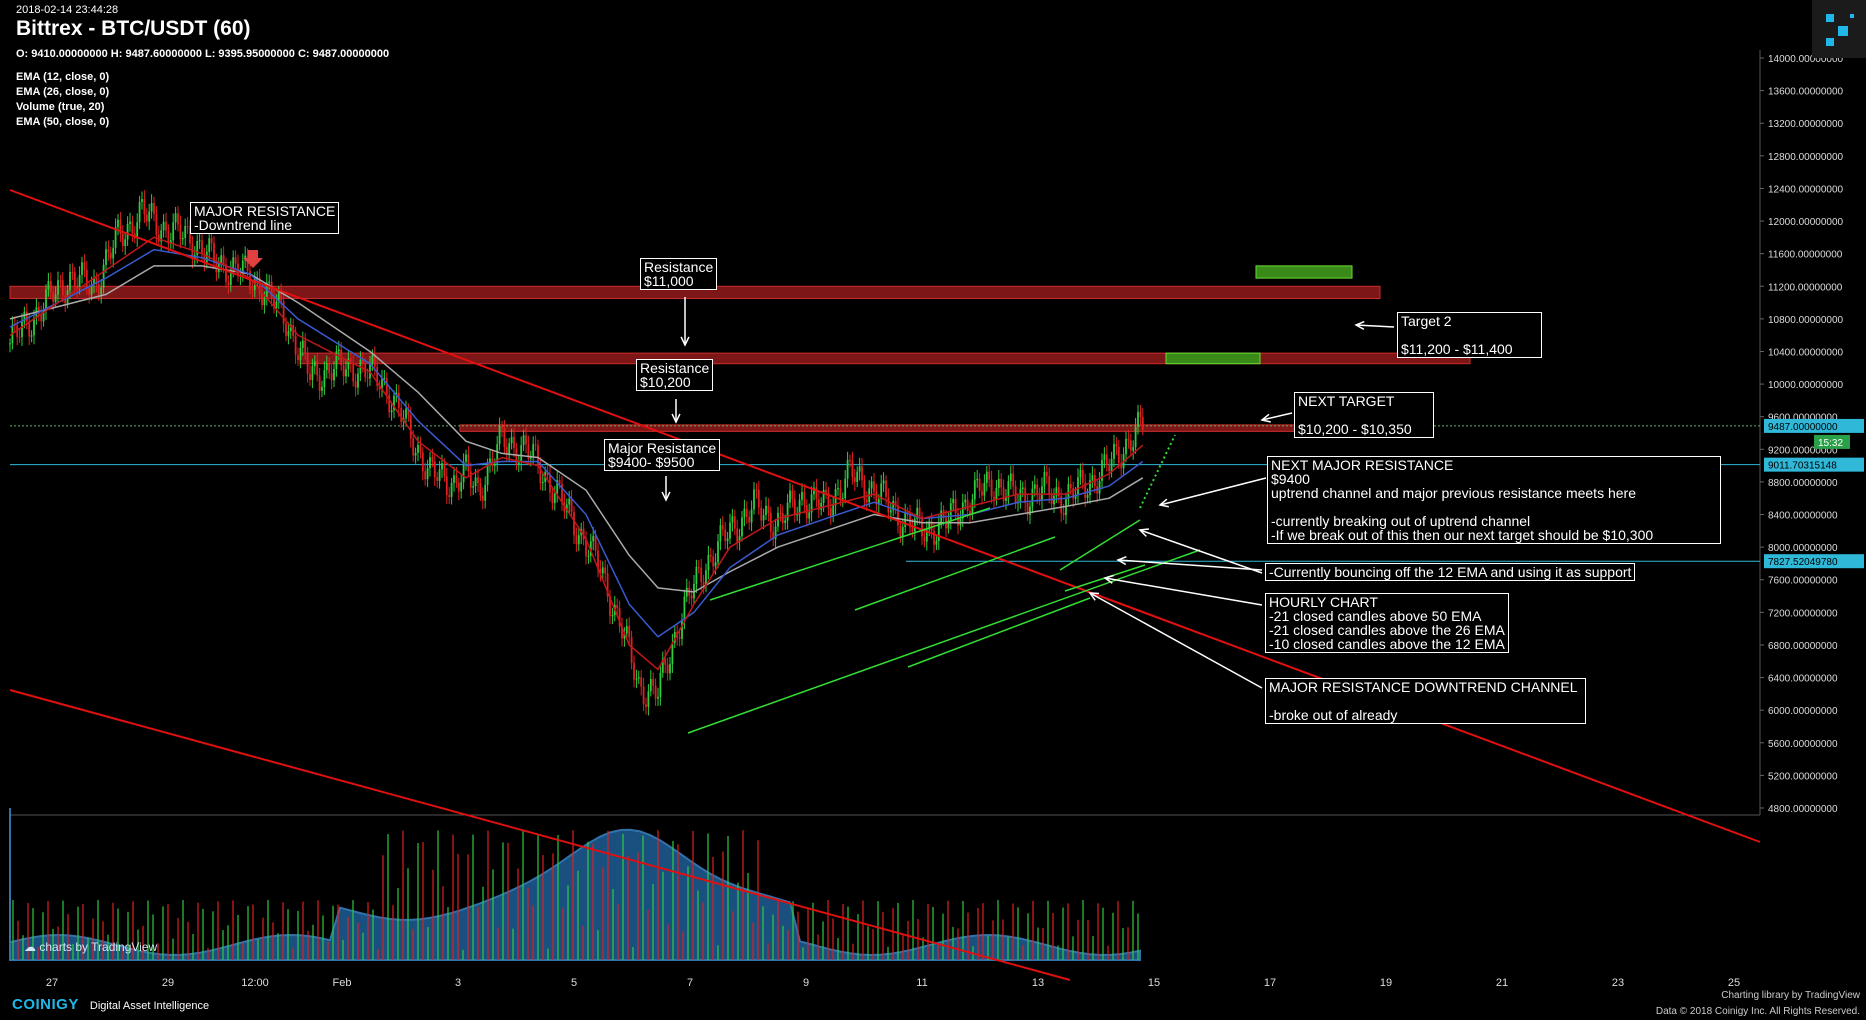 The width and height of the screenshot is (1866, 1020). Describe the element at coordinates (63, 77) in the screenshot. I see `indicator-ema-12: EMA (12, close, 0)` at that location.